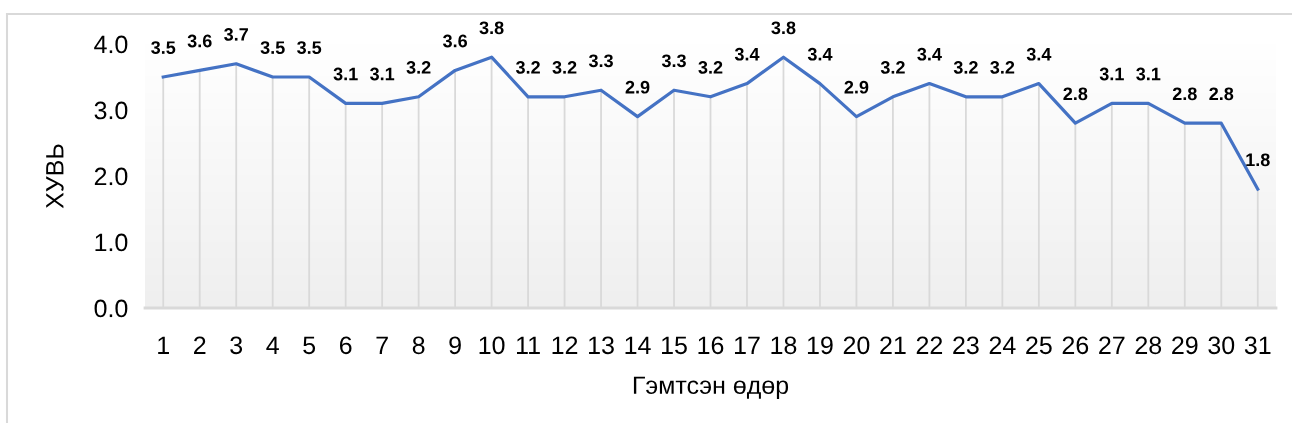 The image size is (1292, 423). I want to click on x-tick-label: 25, so click(1039, 345).